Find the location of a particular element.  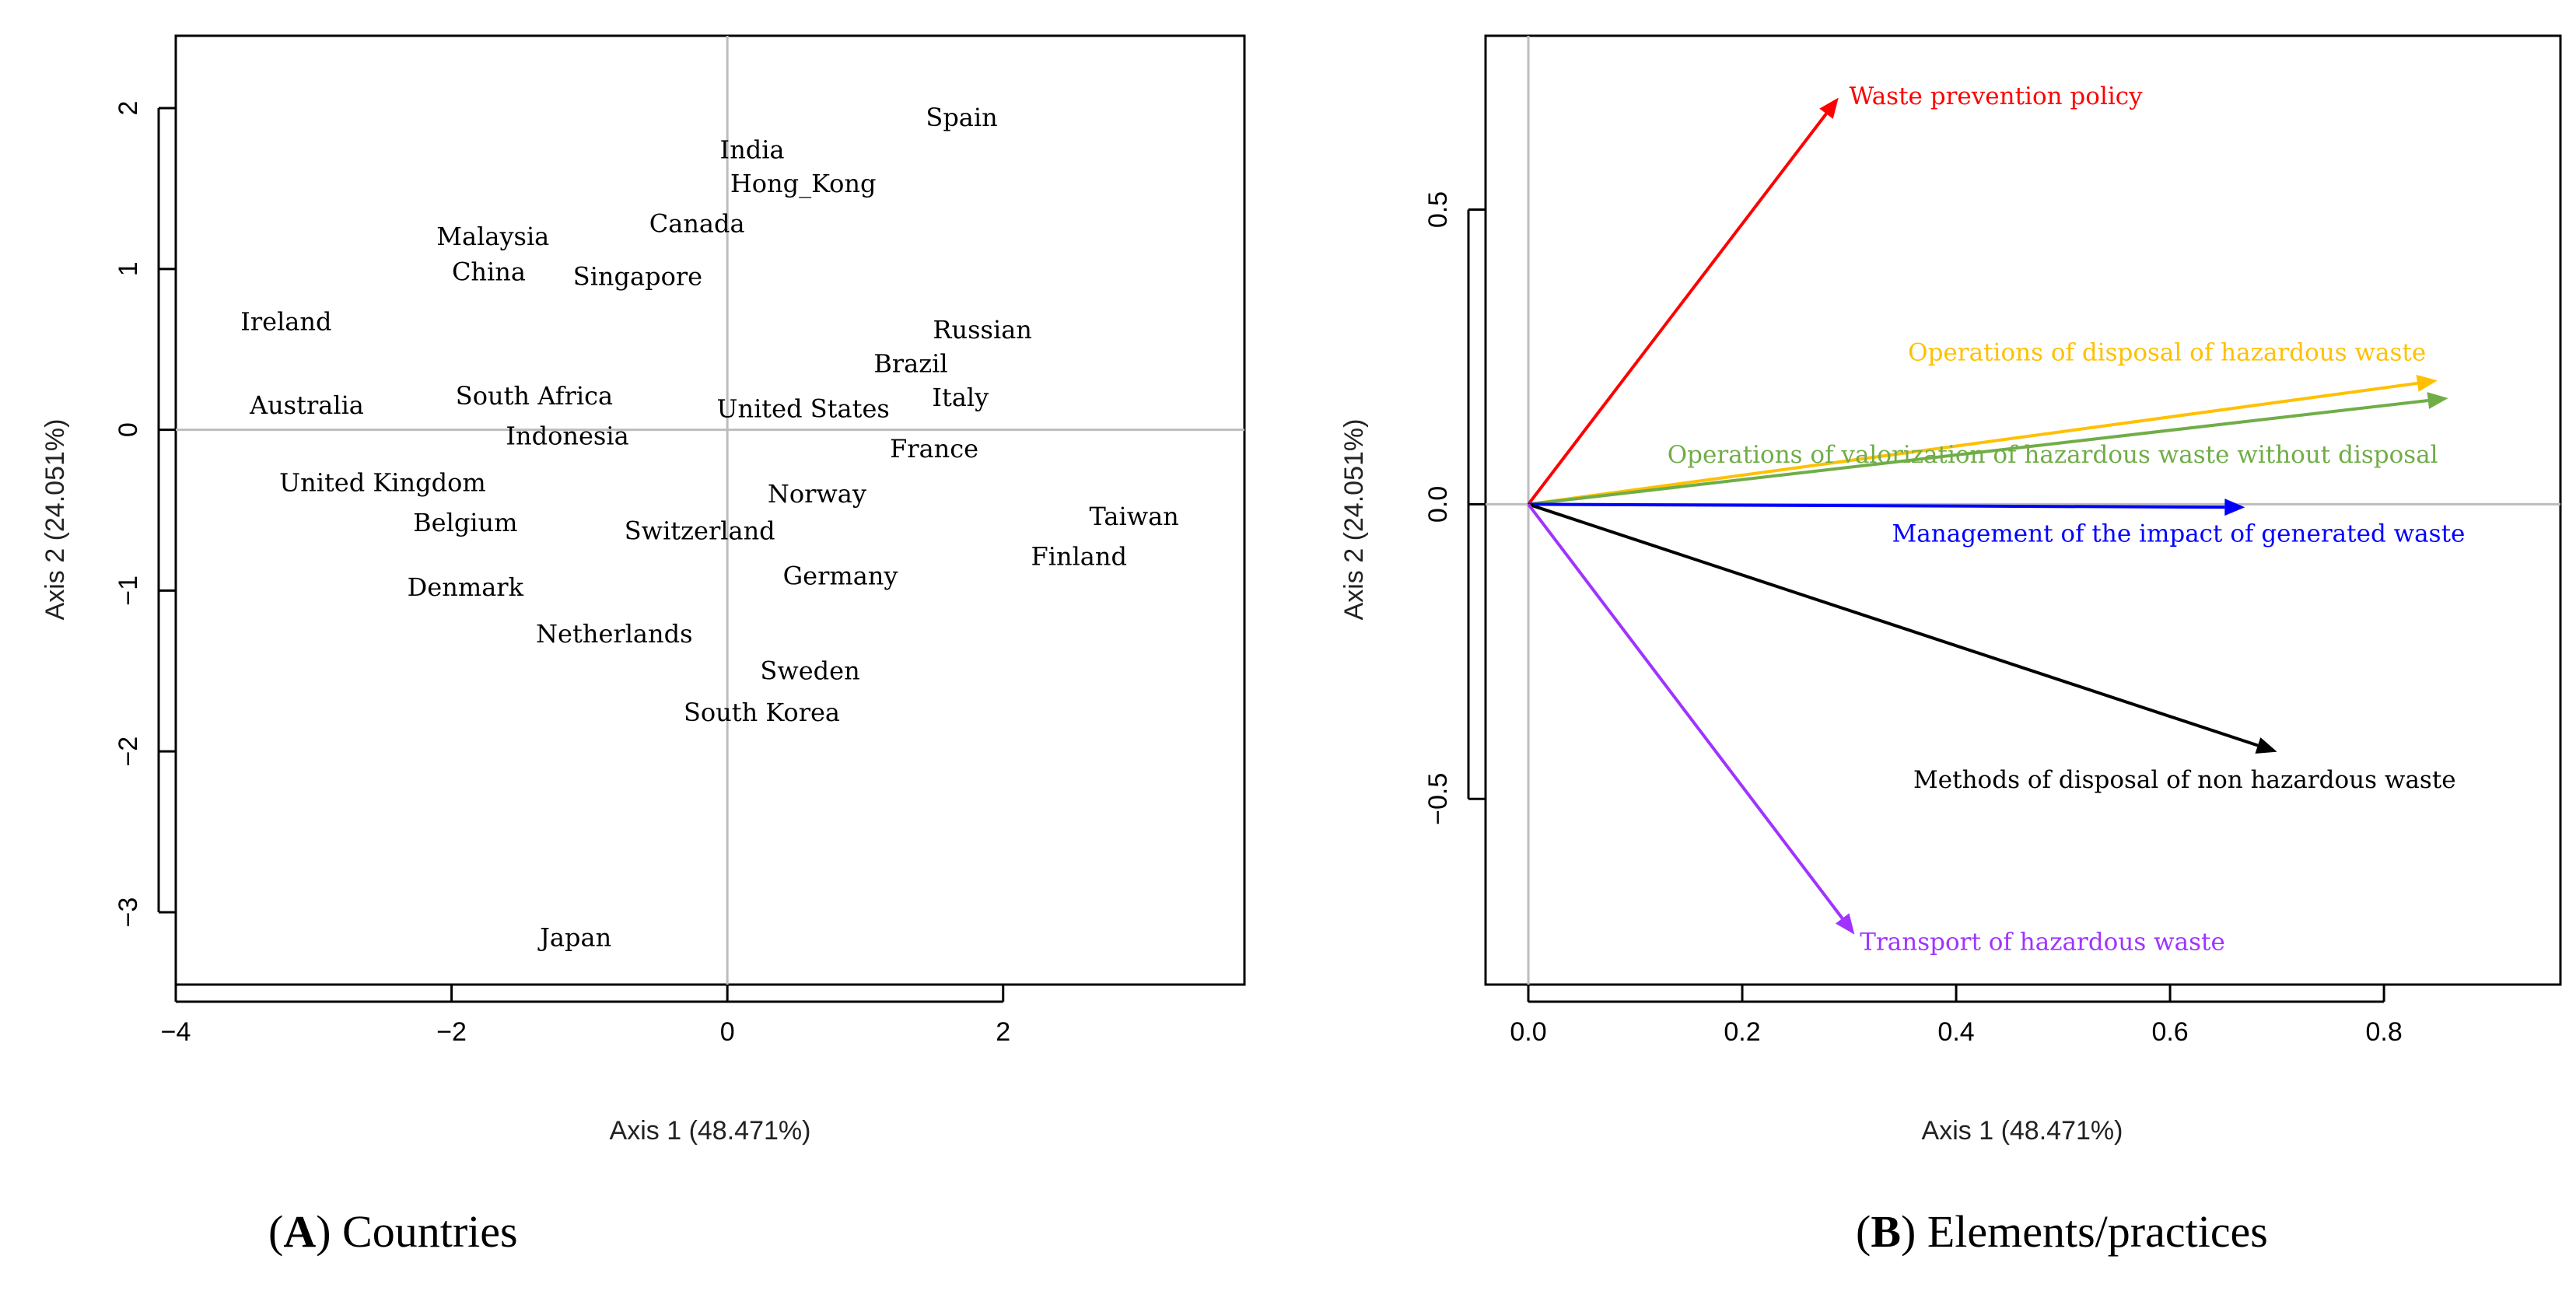

x-tick-label: 0.8 is located at coordinates (2383, 1032).